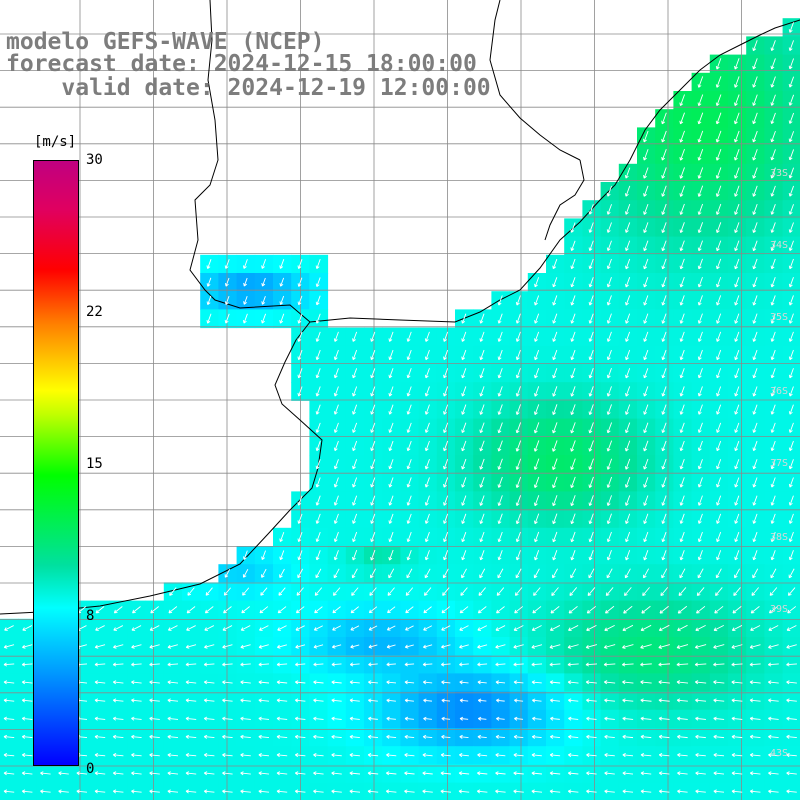  I want to click on lat-label: 34S, so click(779, 245).